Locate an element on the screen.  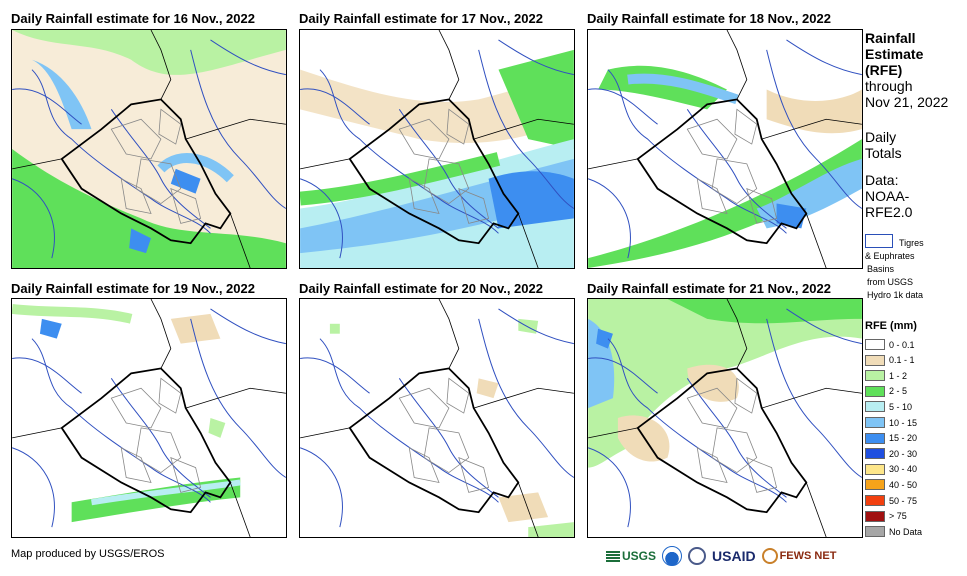
rfe-class-item: 50 - 75 is located at coordinates (891, 500).